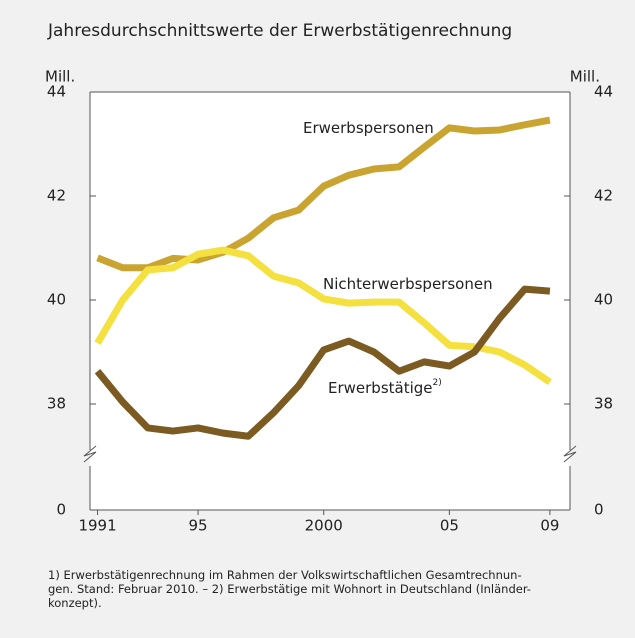  What do you see at coordinates (198, 526) in the screenshot?
I see `x-tick-label: 95` at bounding box center [198, 526].